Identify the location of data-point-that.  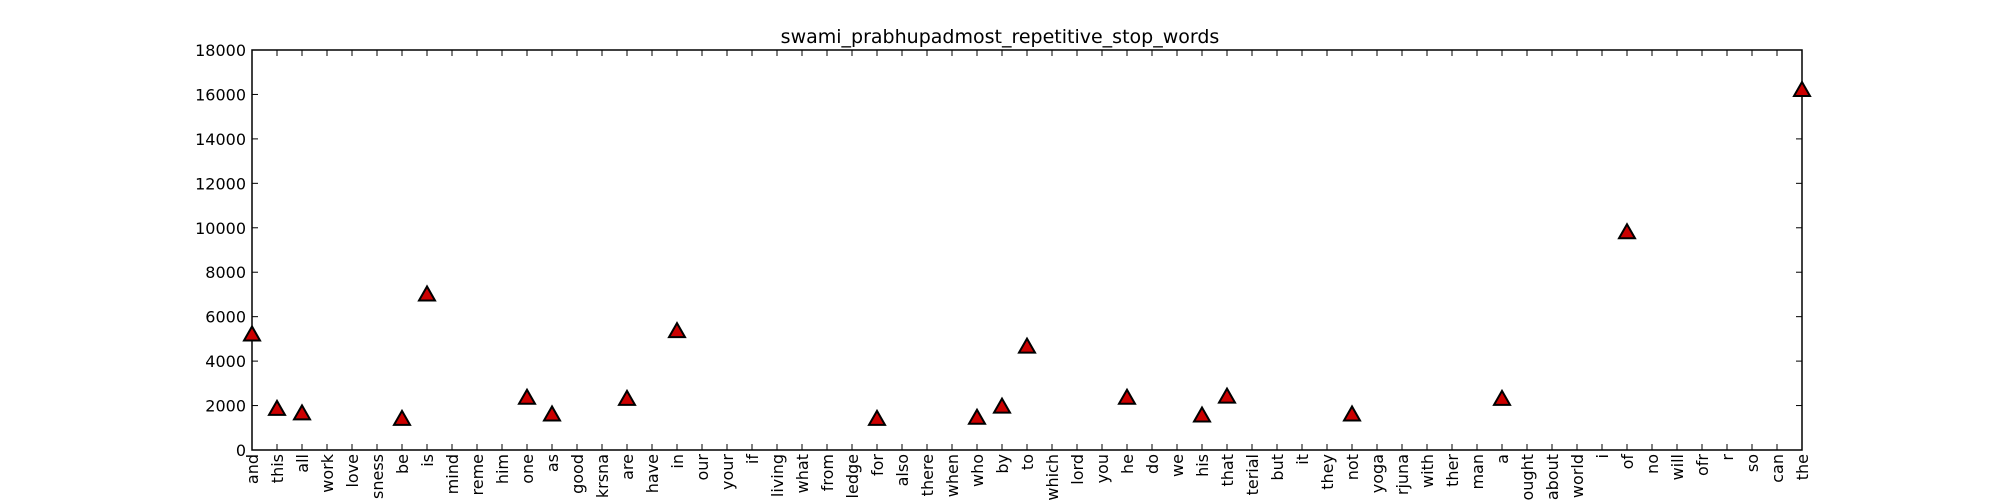
(1227, 395).